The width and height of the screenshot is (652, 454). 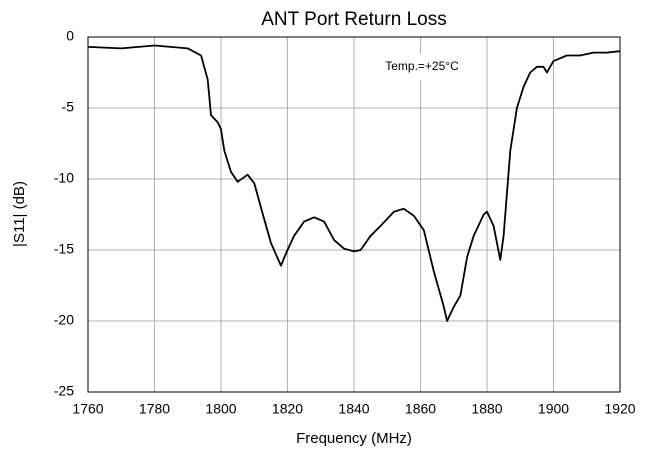 What do you see at coordinates (70, 36) in the screenshot?
I see `y-tick-label: 0` at bounding box center [70, 36].